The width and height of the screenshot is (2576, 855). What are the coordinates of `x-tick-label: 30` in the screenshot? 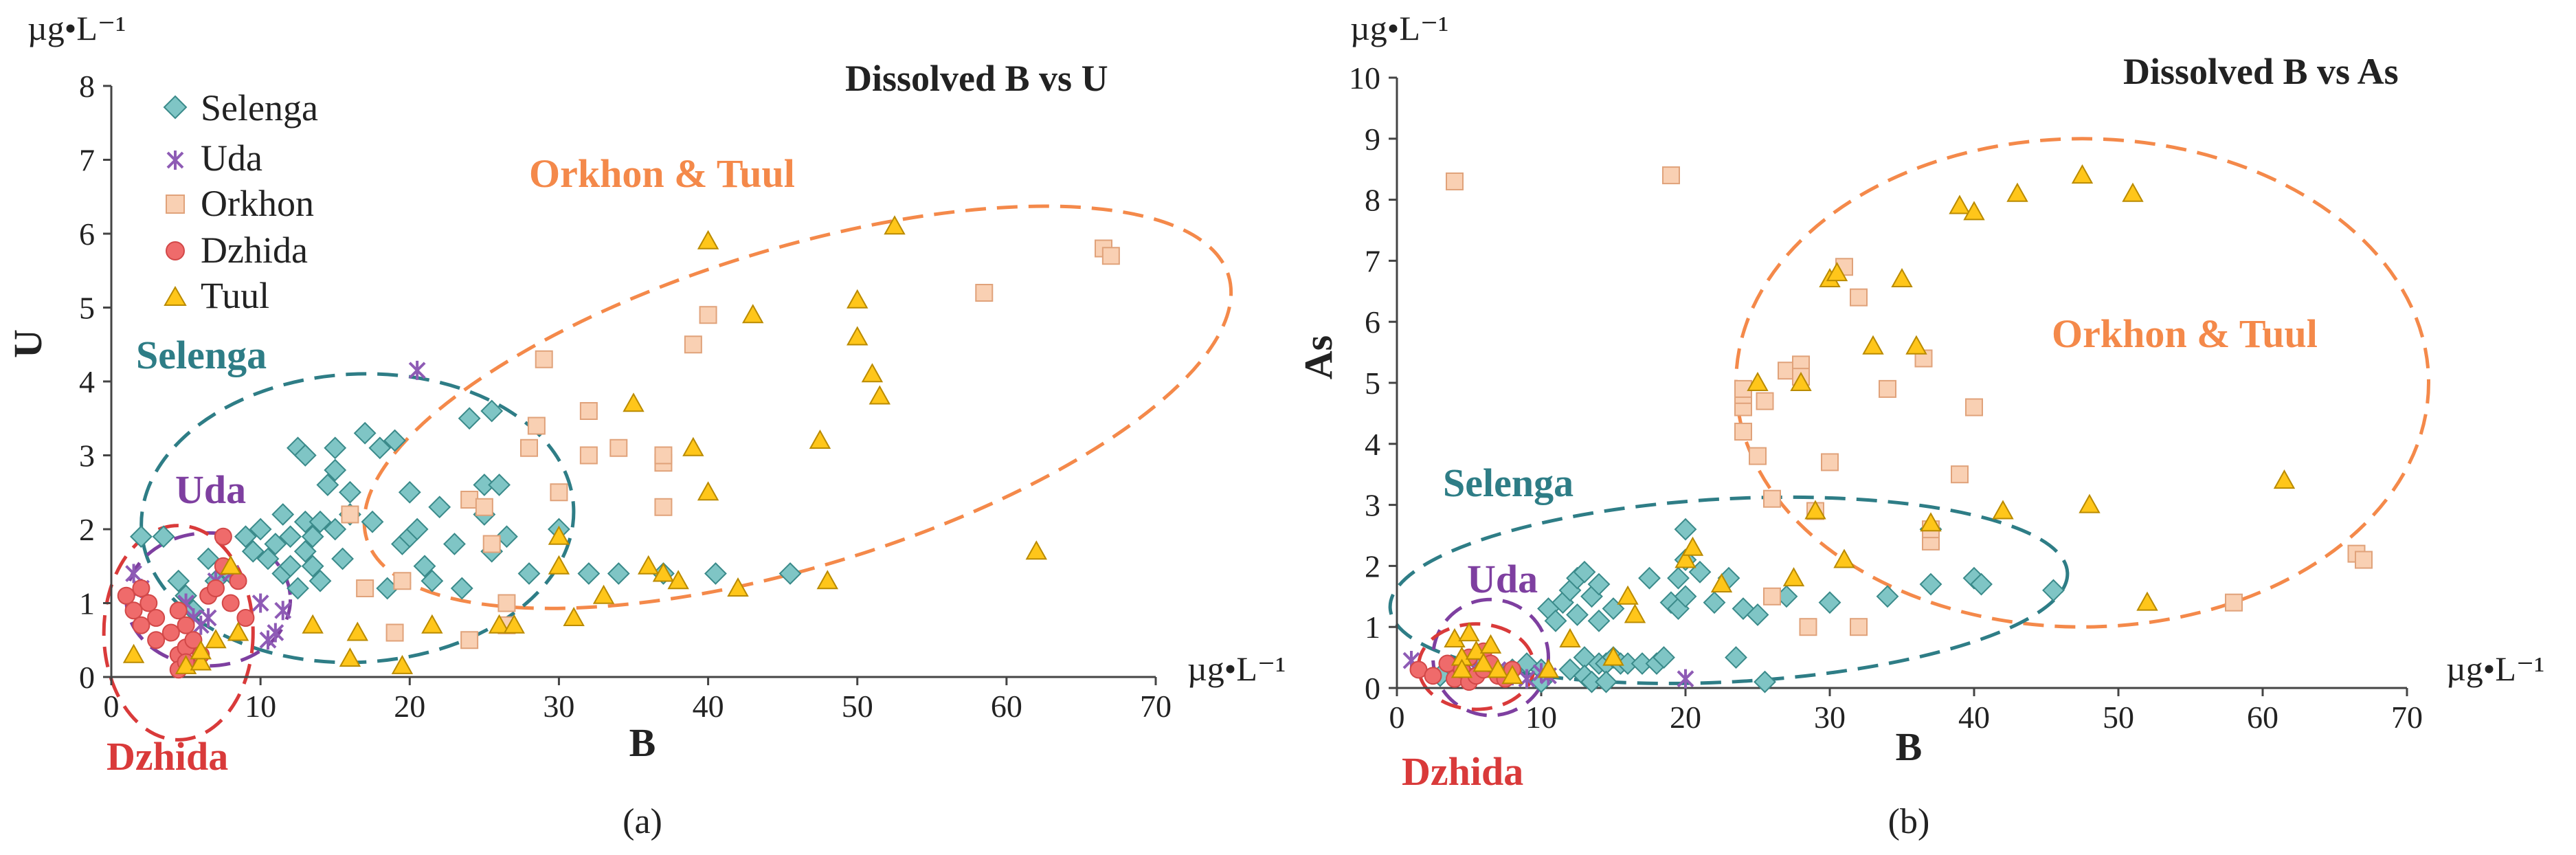 It's located at (558, 706).